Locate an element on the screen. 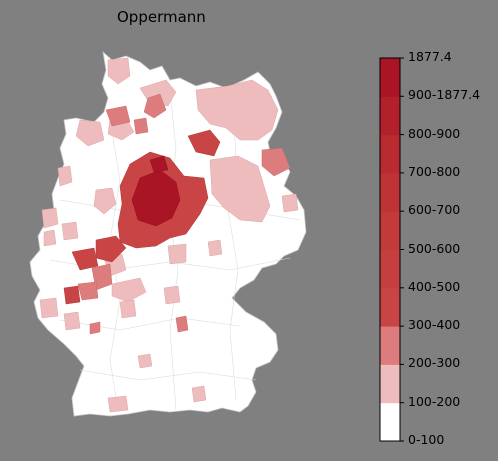 This screenshot has height=461, width=498. colorbar is located at coordinates (391, 249).